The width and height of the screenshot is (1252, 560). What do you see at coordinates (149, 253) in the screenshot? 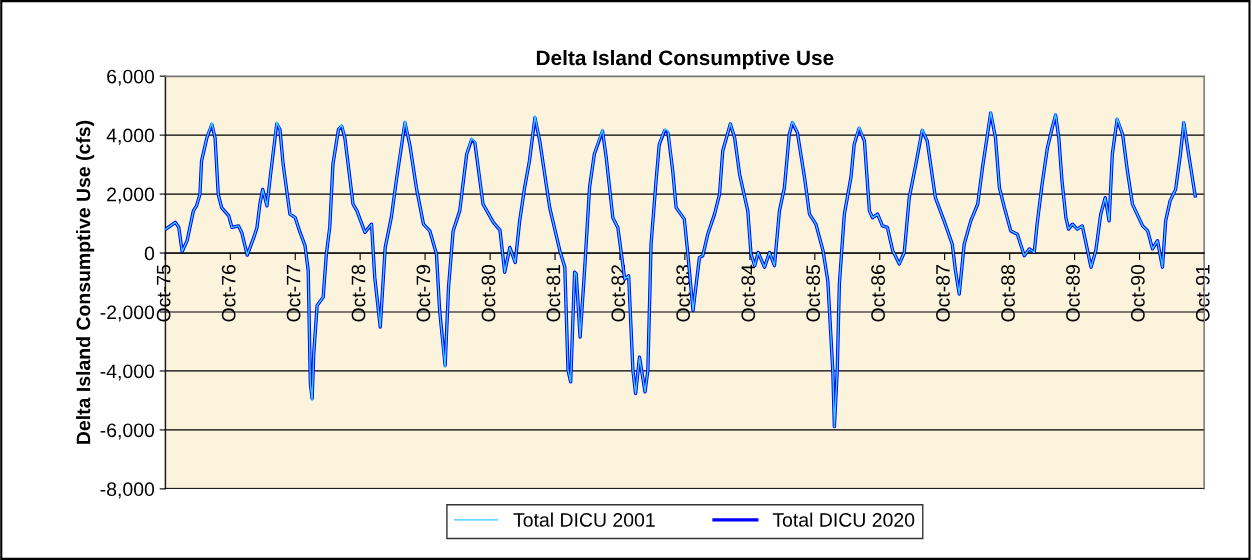
I see `y-tick-label: 0` at bounding box center [149, 253].